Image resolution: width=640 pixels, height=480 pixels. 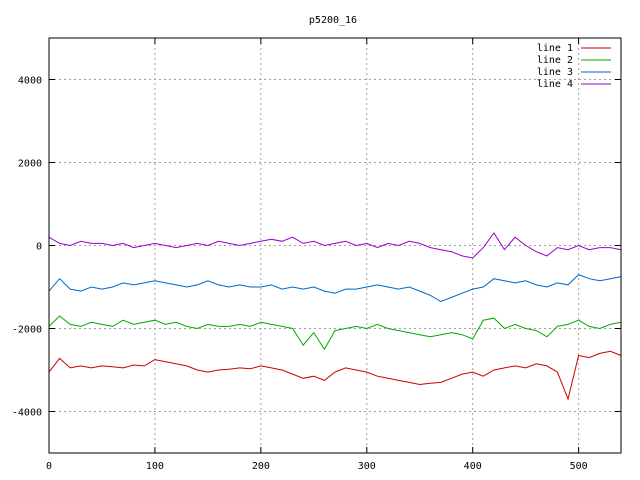 What do you see at coordinates (367, 466) in the screenshot?
I see `x-tick-label: 300` at bounding box center [367, 466].